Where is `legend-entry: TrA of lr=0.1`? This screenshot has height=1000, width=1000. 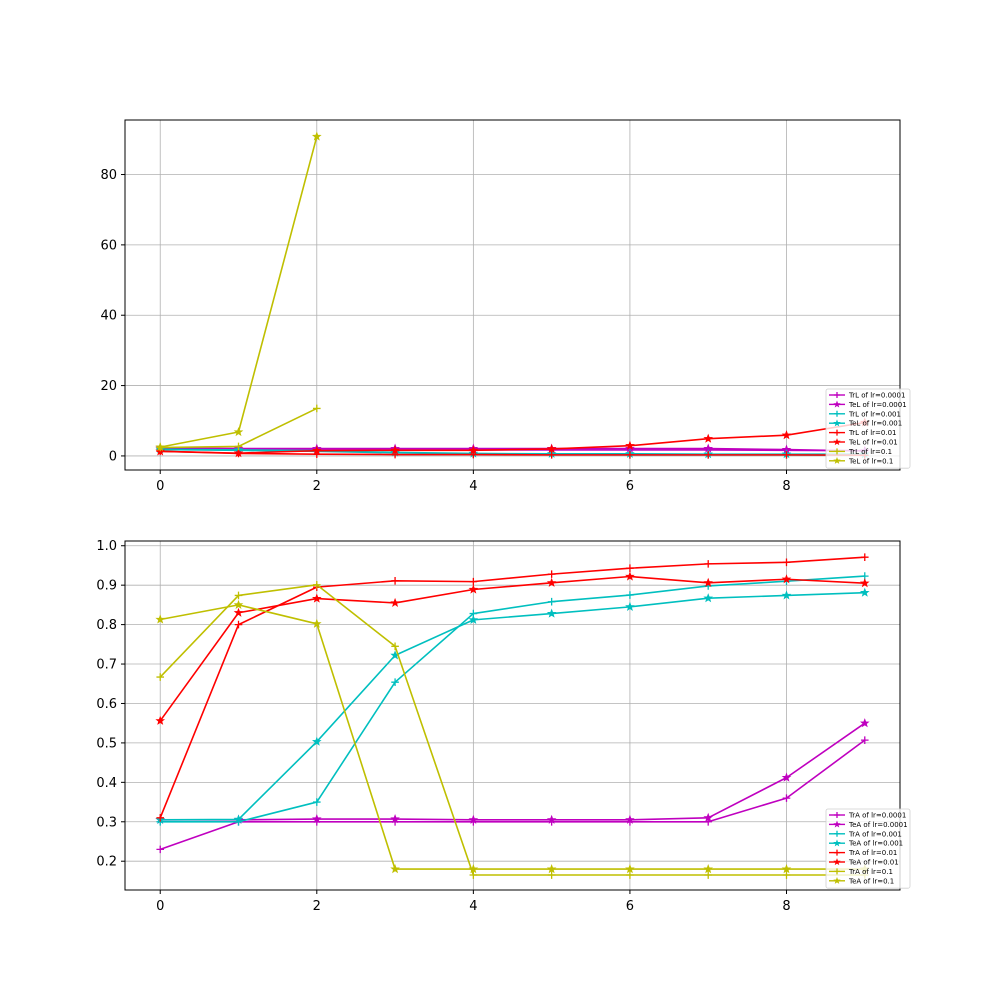 legend-entry: TrA of lr=0.1 is located at coordinates (861, 872).